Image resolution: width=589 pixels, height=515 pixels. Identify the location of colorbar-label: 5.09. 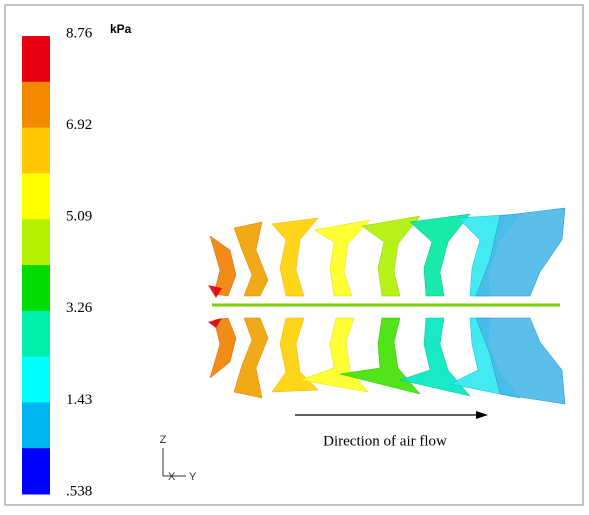
(79, 217).